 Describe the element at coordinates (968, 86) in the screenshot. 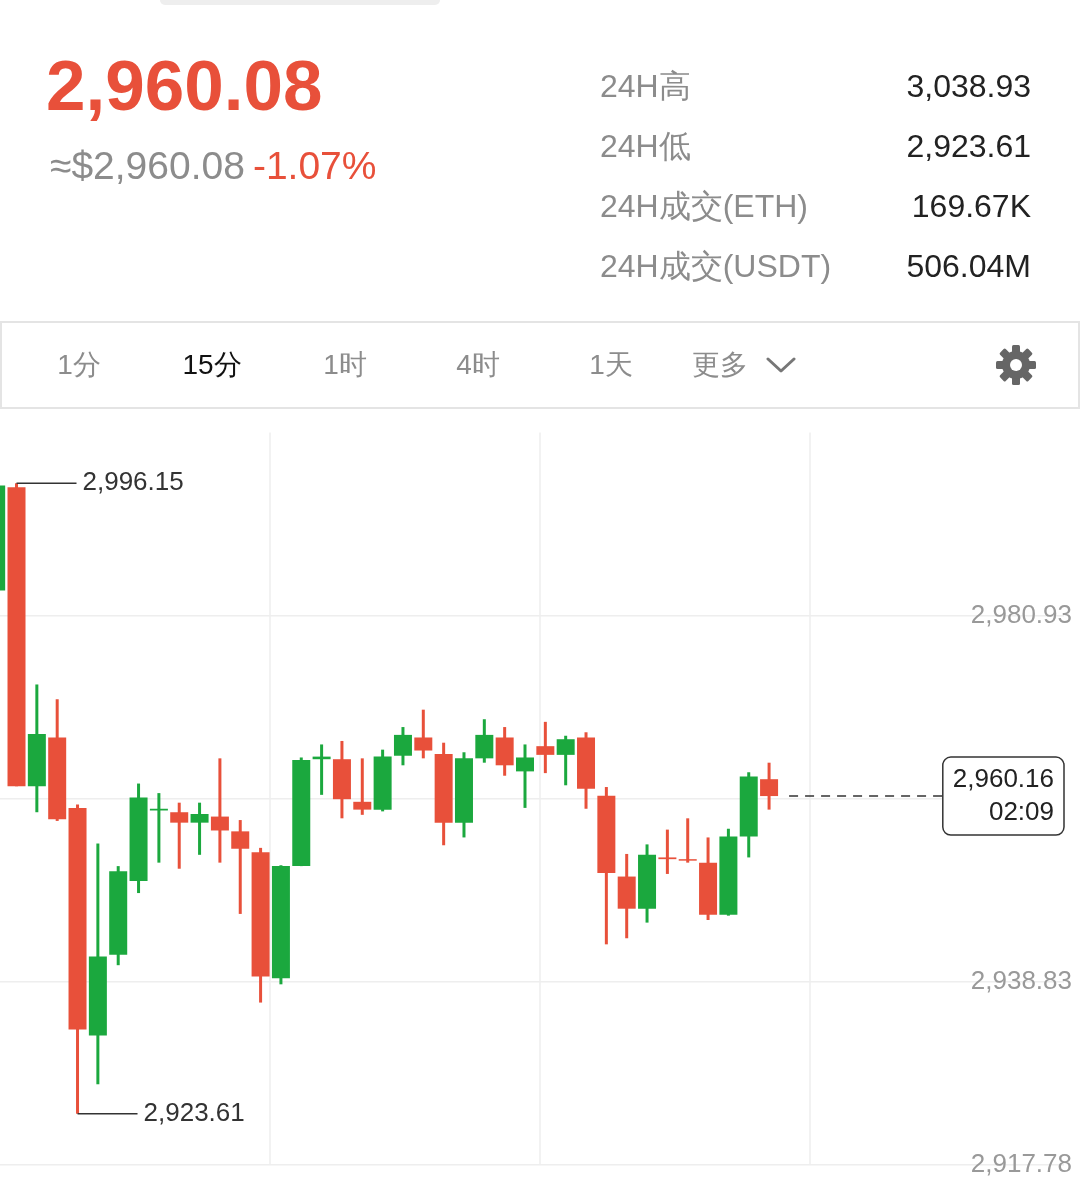

I see `text: 3,038.93` at that location.